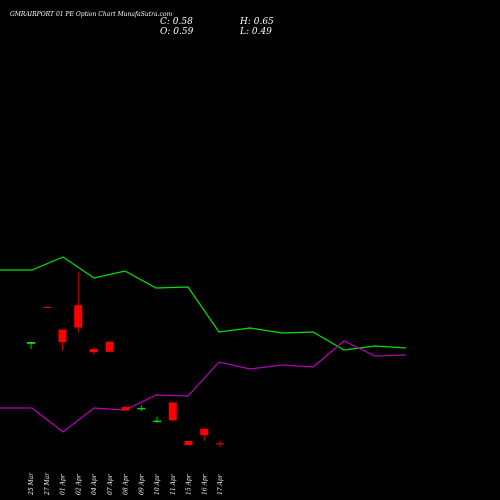 This screenshot has width=500, height=500. Describe the element at coordinates (47, 484) in the screenshot. I see `x-tick-label: 27 Mar` at that location.